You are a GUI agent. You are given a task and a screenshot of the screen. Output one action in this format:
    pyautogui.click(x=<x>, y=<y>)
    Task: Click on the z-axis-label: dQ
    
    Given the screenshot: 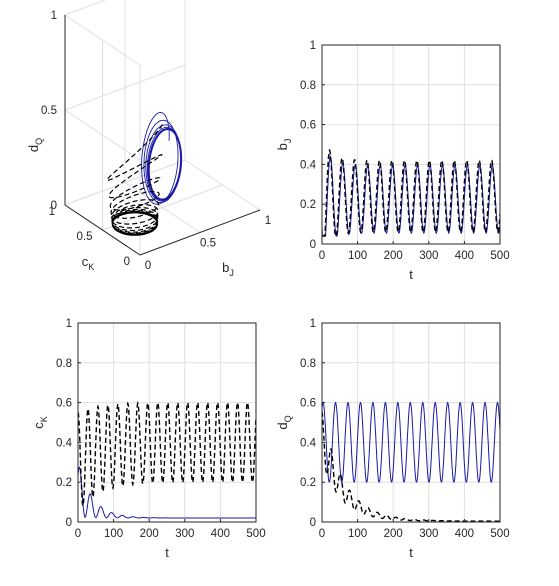 What is the action you would take?
    pyautogui.click(x=35, y=145)
    